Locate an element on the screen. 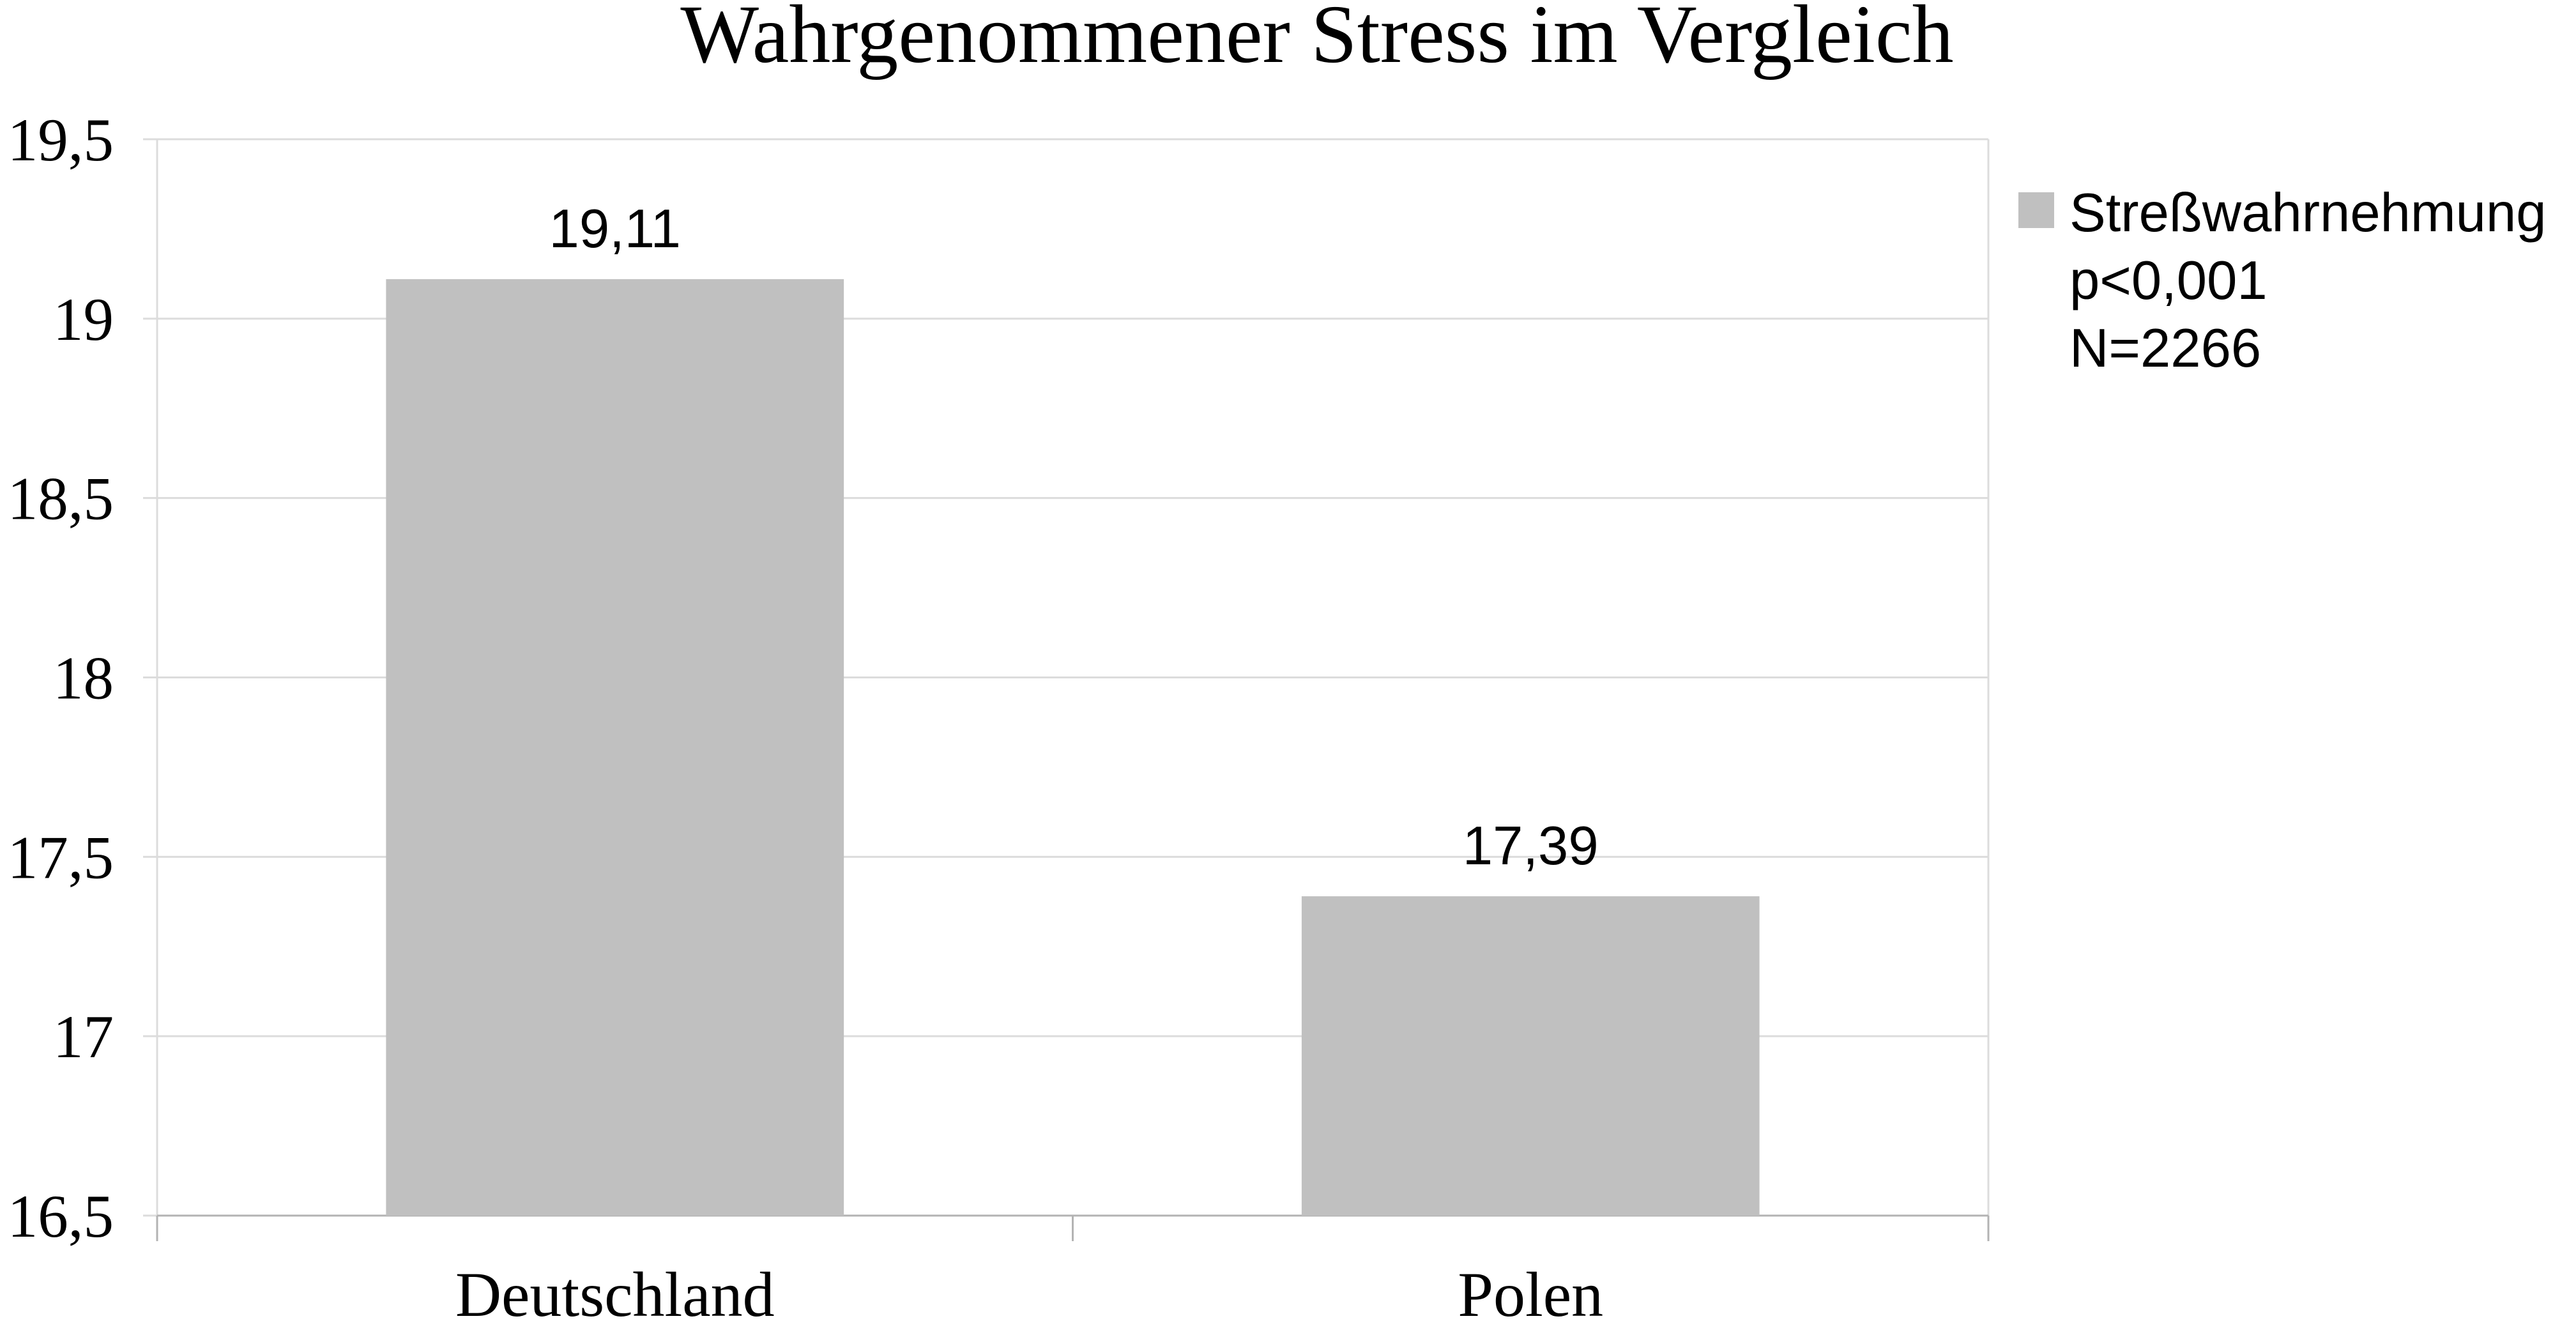 The width and height of the screenshot is (2576, 1321). x-axis-ticks: Deutschland Polen is located at coordinates (1073, 1268).